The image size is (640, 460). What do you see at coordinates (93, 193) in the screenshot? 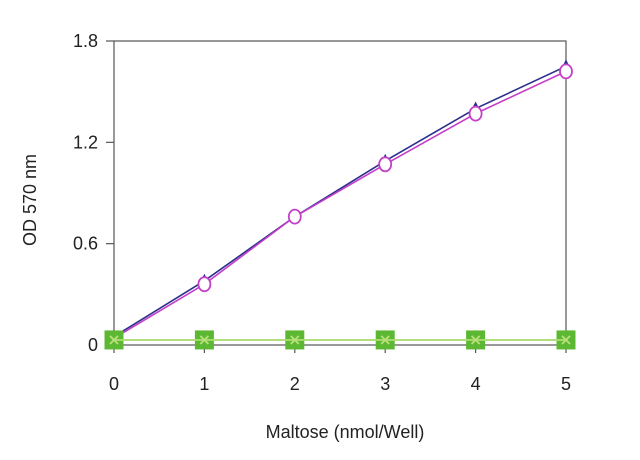
I see `y-axis-ticks: 0 0.6 1.2 1.8` at bounding box center [93, 193].